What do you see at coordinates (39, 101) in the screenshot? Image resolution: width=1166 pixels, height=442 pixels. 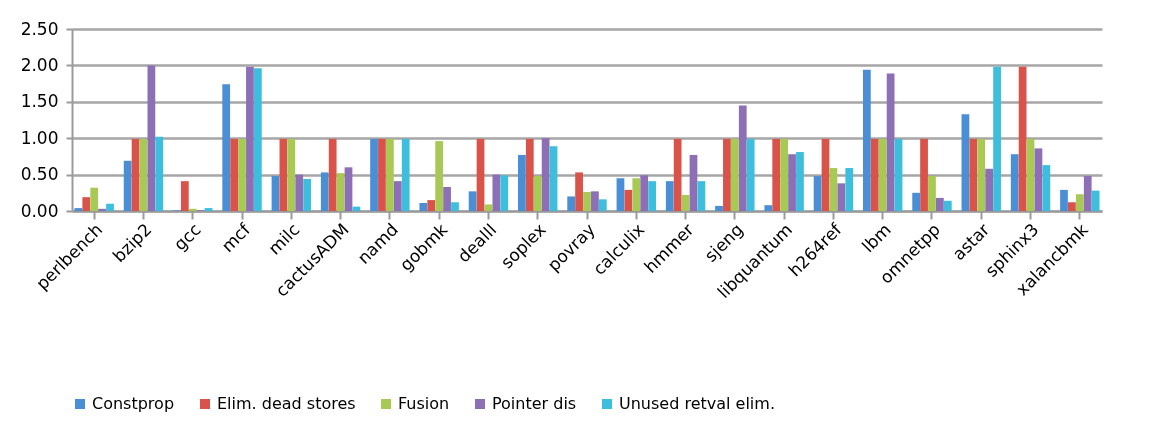 I see `y-tick-label: 1.50` at bounding box center [39, 101].